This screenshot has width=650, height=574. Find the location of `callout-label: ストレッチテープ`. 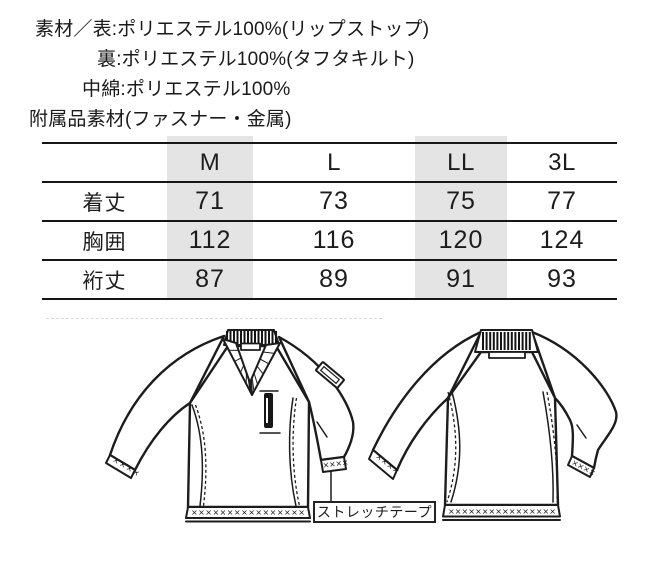

callout-label: ストレッチテープ is located at coordinates (374, 512).